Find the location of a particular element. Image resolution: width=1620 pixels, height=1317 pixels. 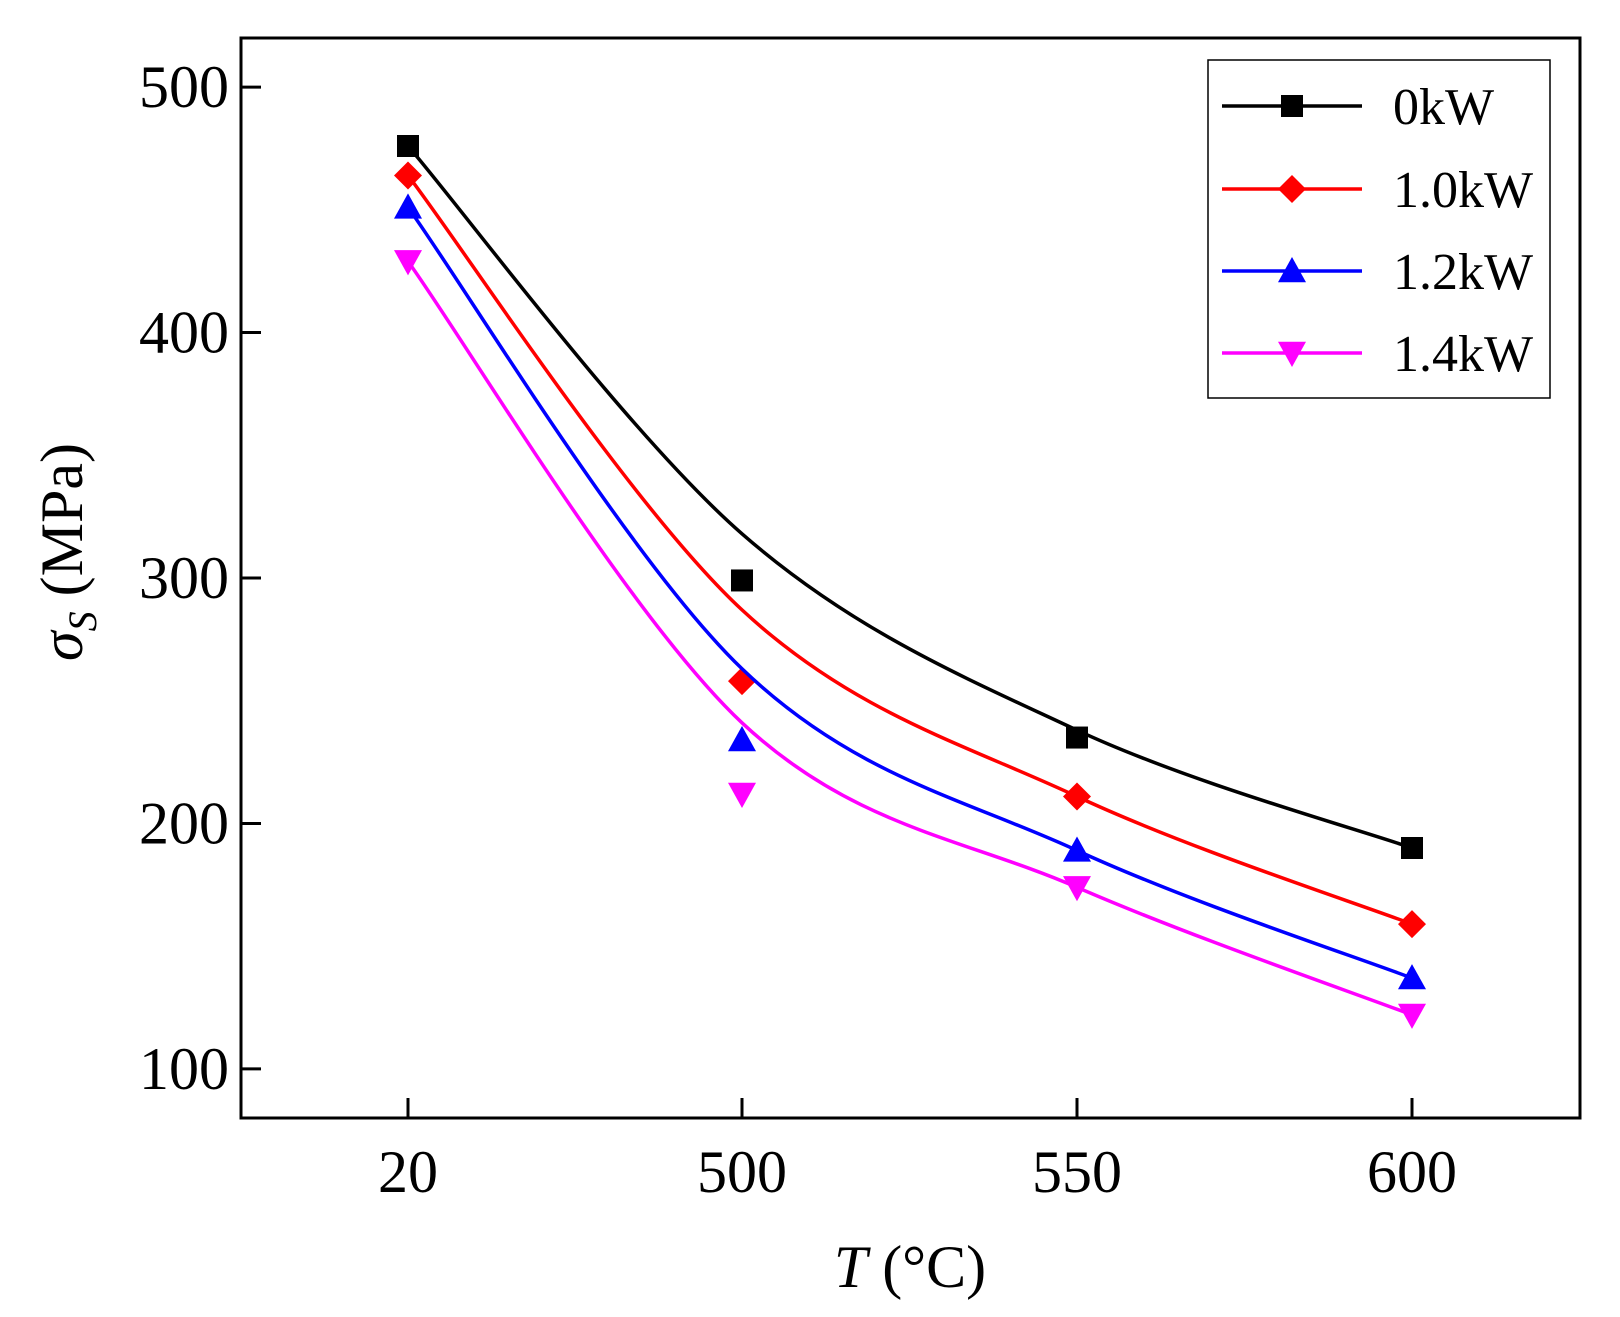

point-1.0kW-600 is located at coordinates (1412, 924).